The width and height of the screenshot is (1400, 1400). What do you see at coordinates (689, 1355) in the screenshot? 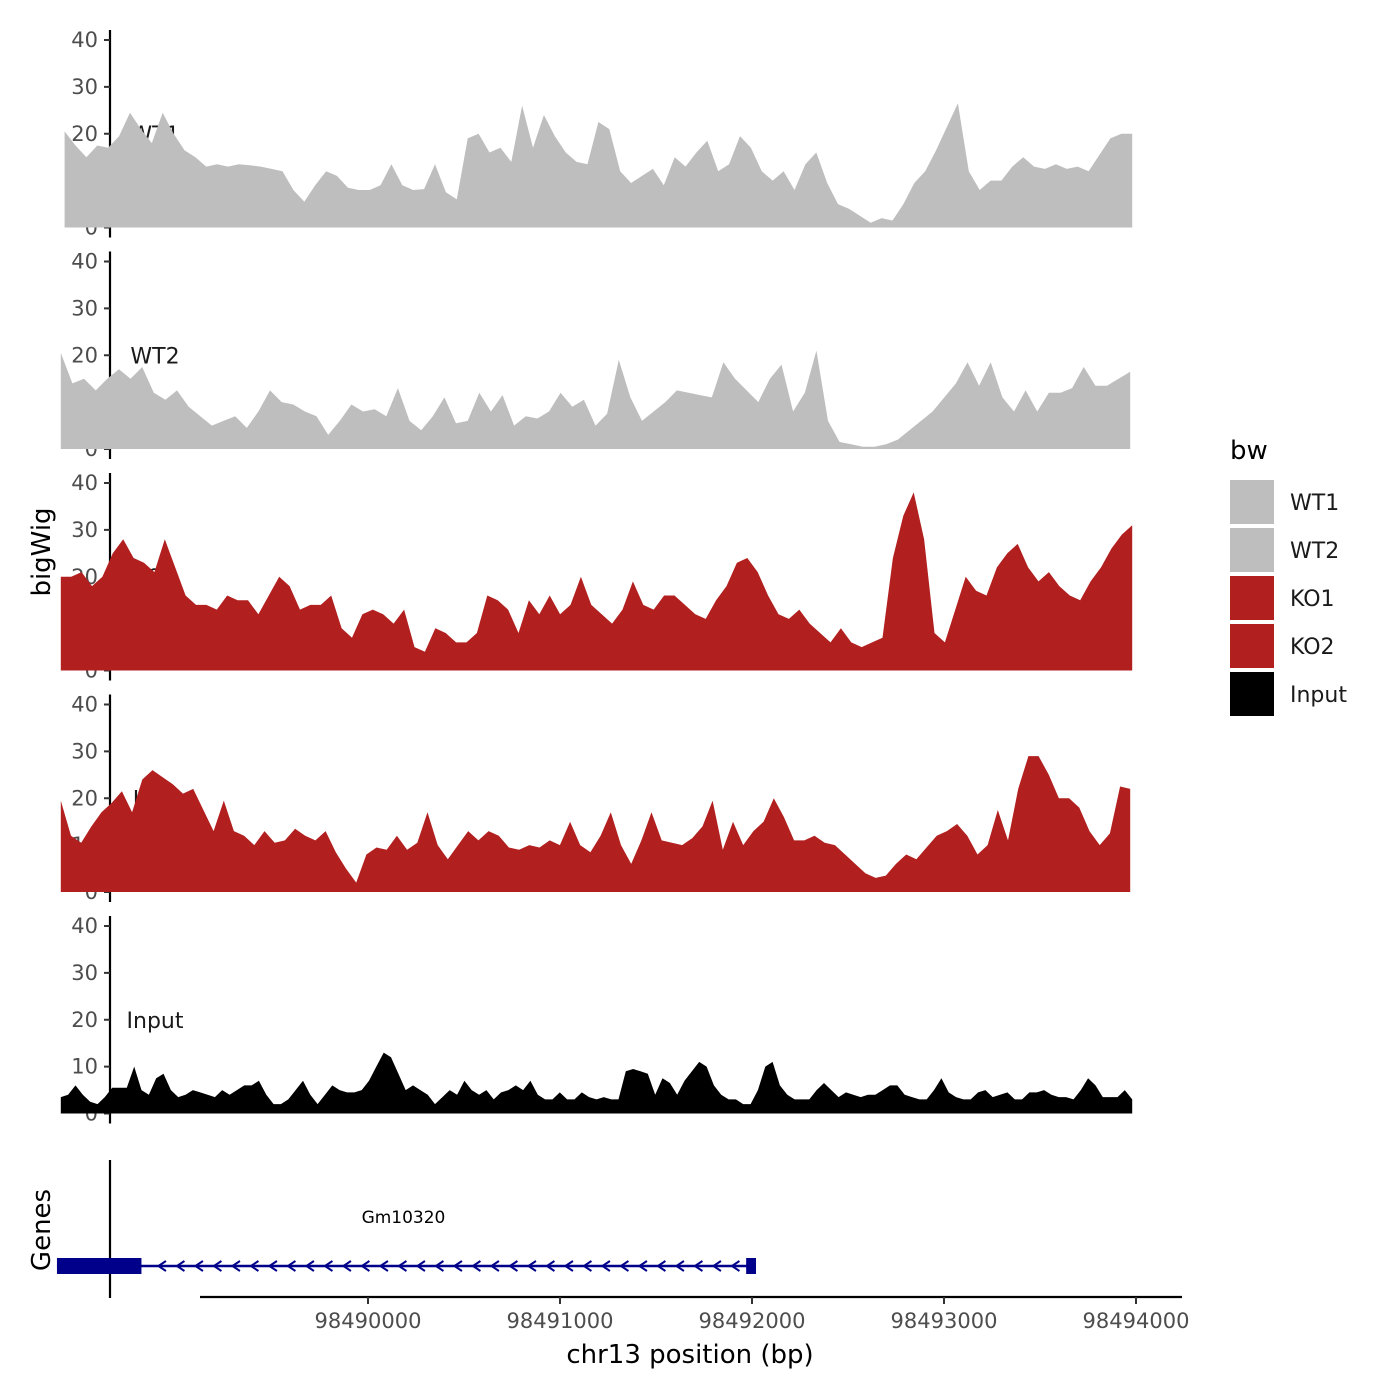
I see `x-axis-title: chr13 position (bp)` at bounding box center [689, 1355].